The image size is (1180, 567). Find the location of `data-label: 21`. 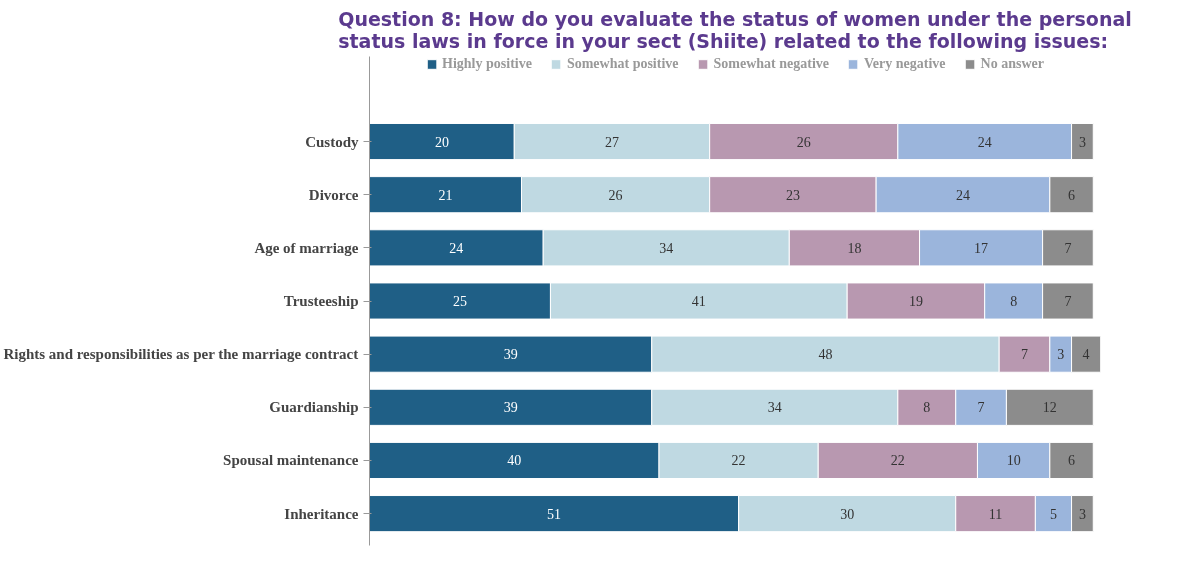

data-label: 21 is located at coordinates (445, 195).